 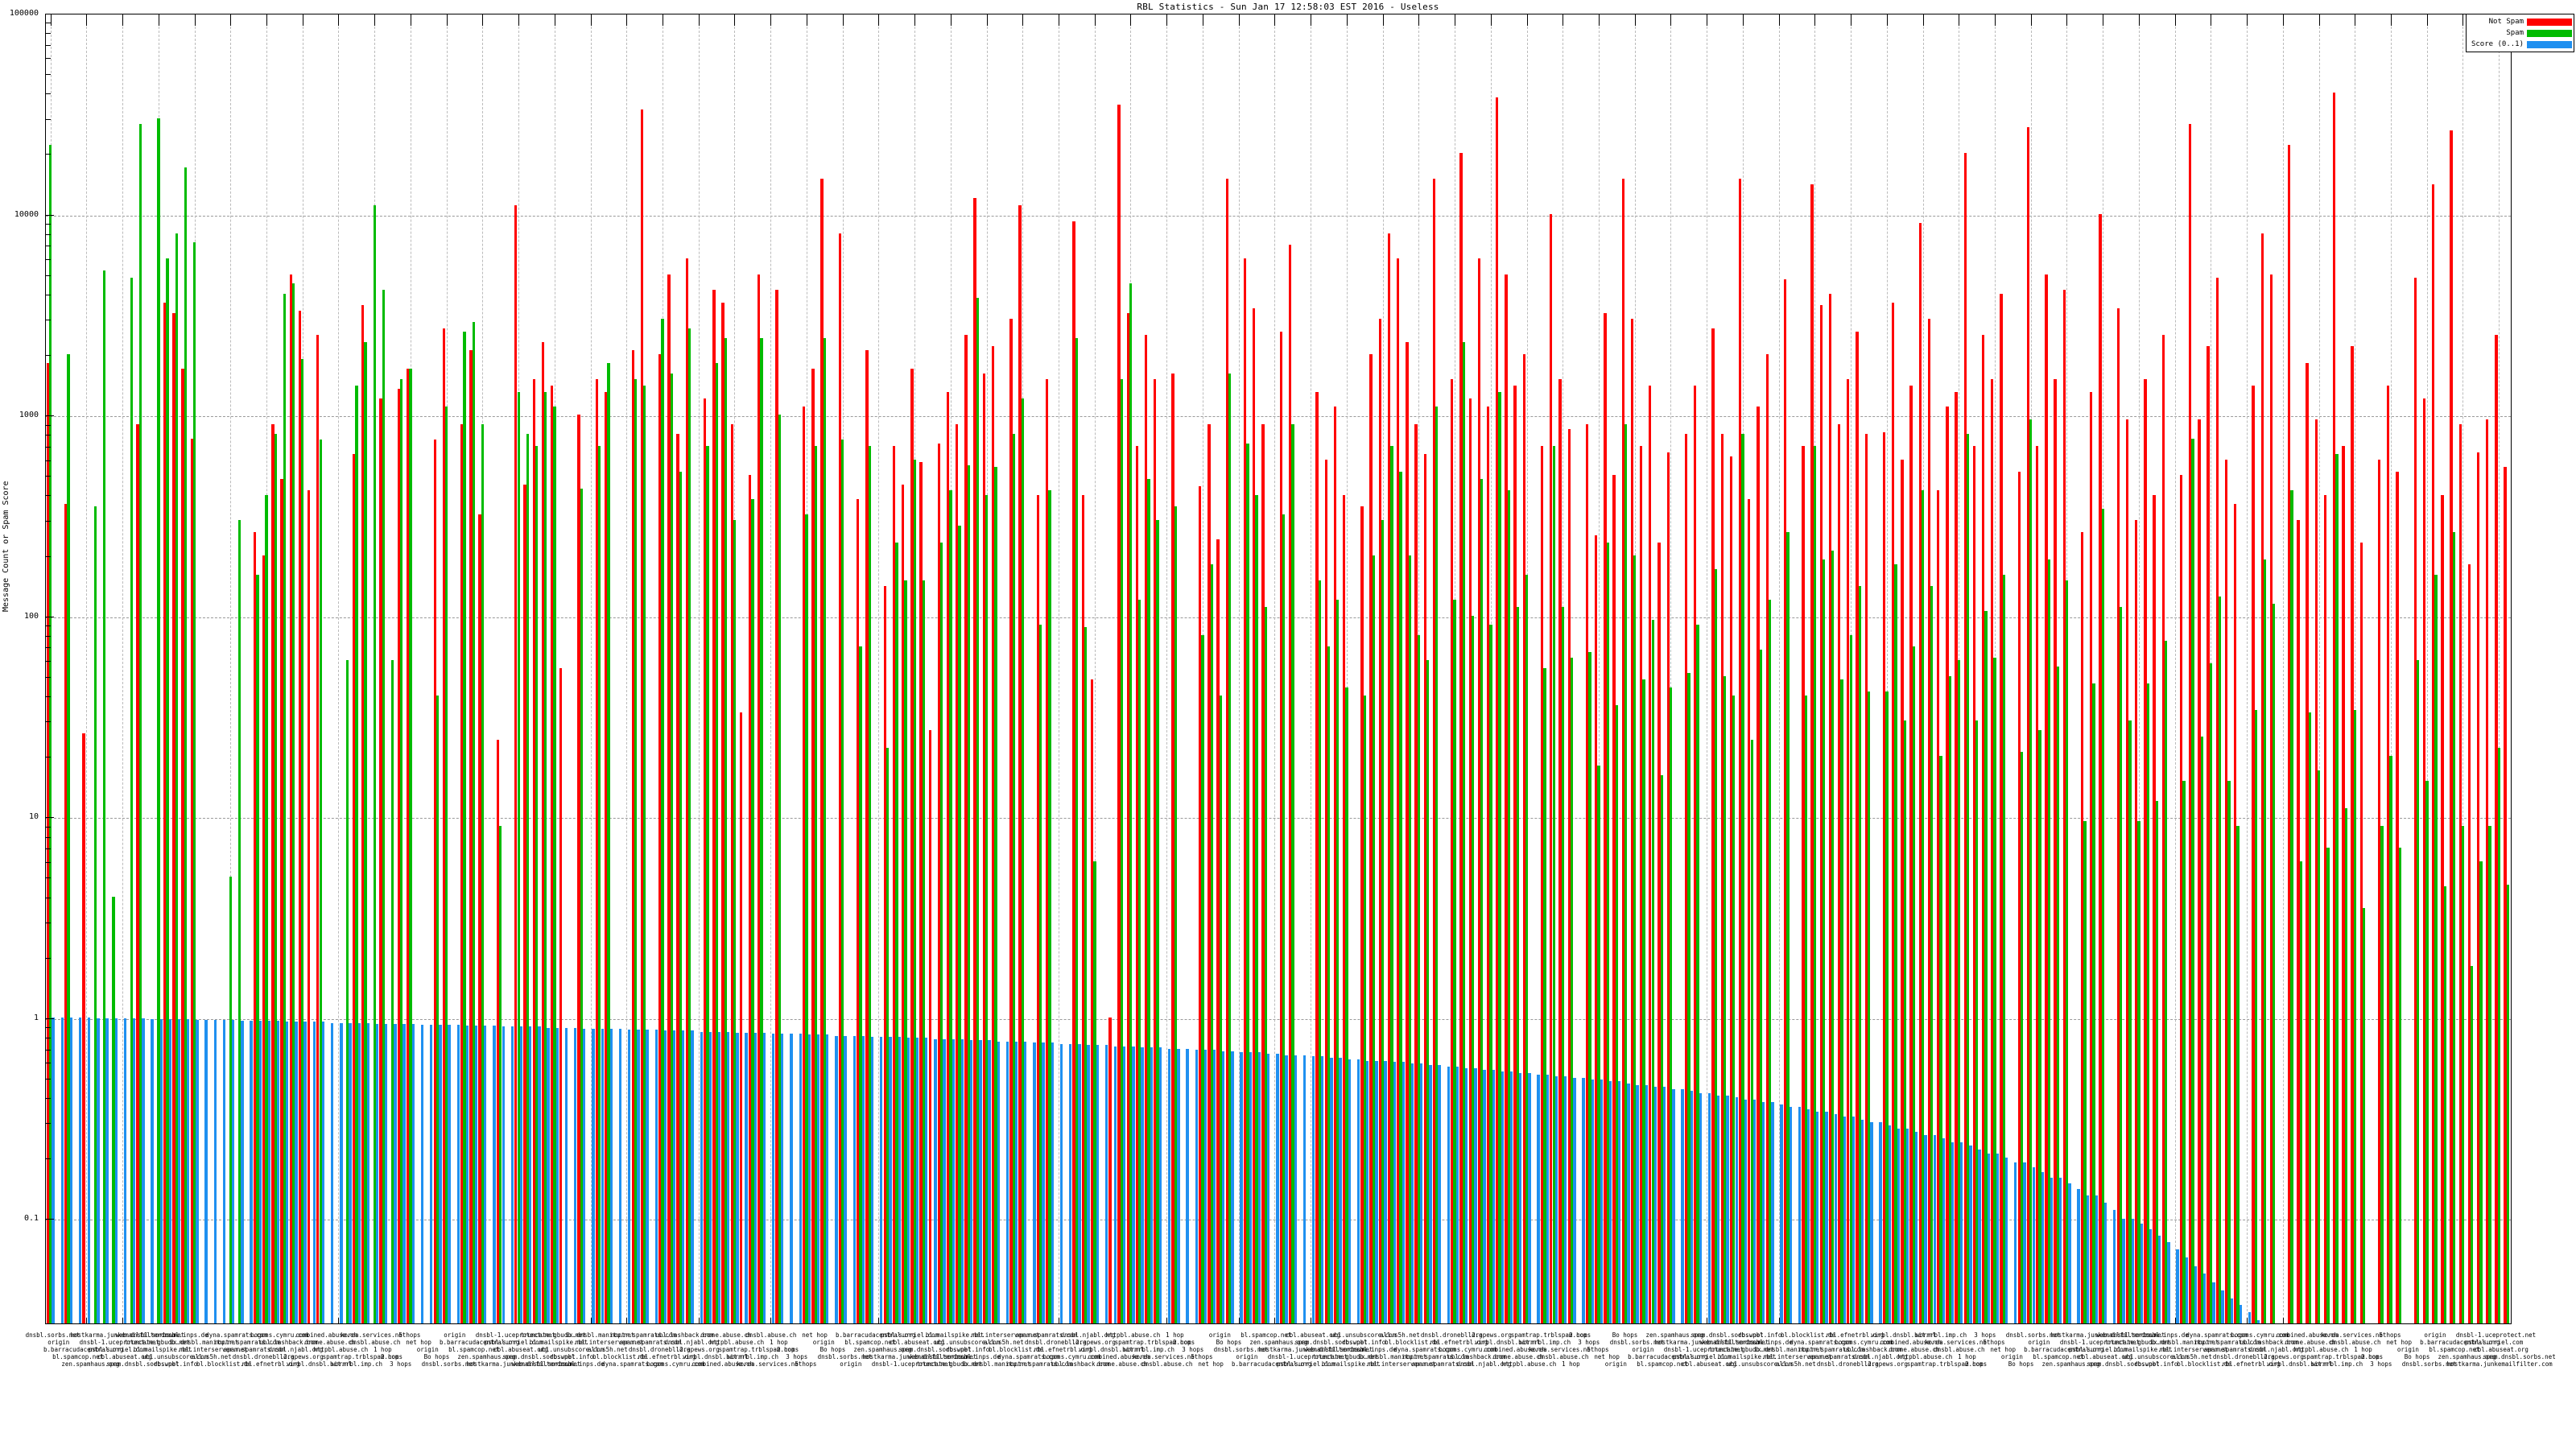 I want to click on x-axis-tick-label: ubl.unsubscore.com, so click(x=1364, y=1335).